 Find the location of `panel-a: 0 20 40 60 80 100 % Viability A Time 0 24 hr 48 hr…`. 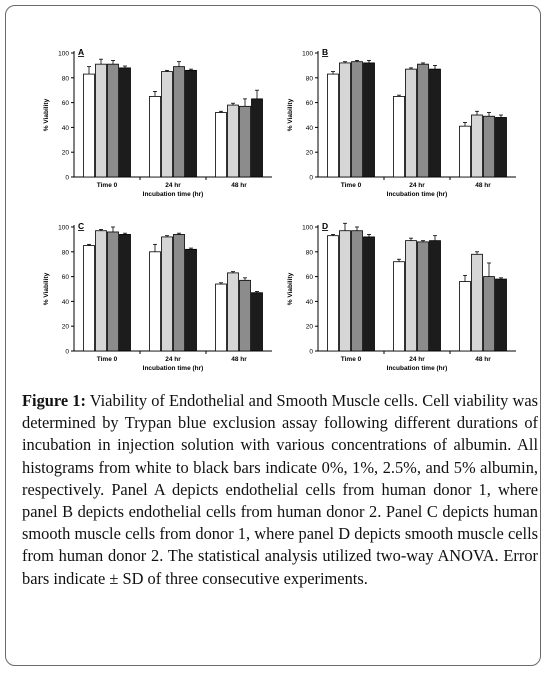

panel-a: 0 20 40 60 80 100 % Viability A Time 0 24 hr 48 hr… is located at coordinates (154, 119).